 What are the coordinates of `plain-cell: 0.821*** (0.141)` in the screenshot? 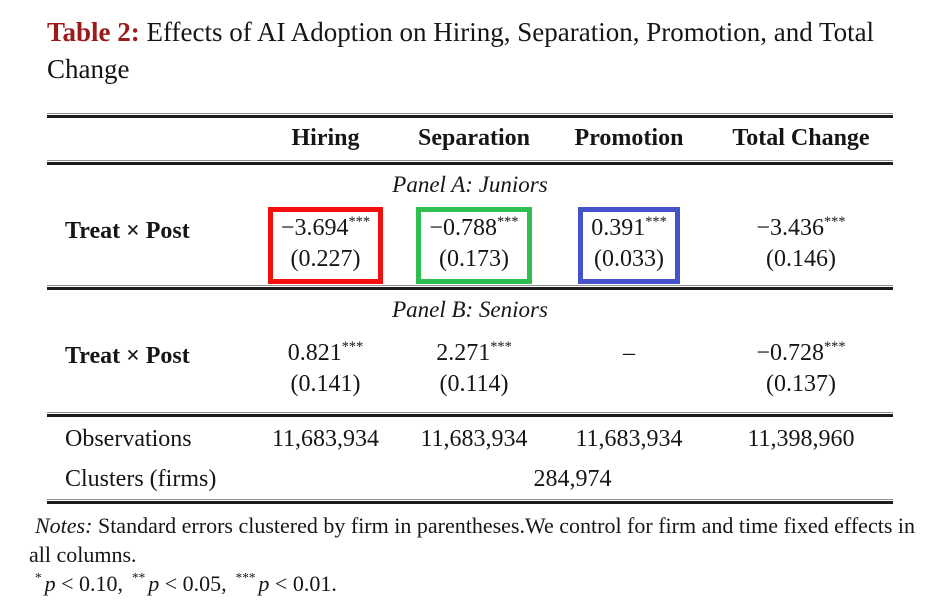 It's located at (326, 370).